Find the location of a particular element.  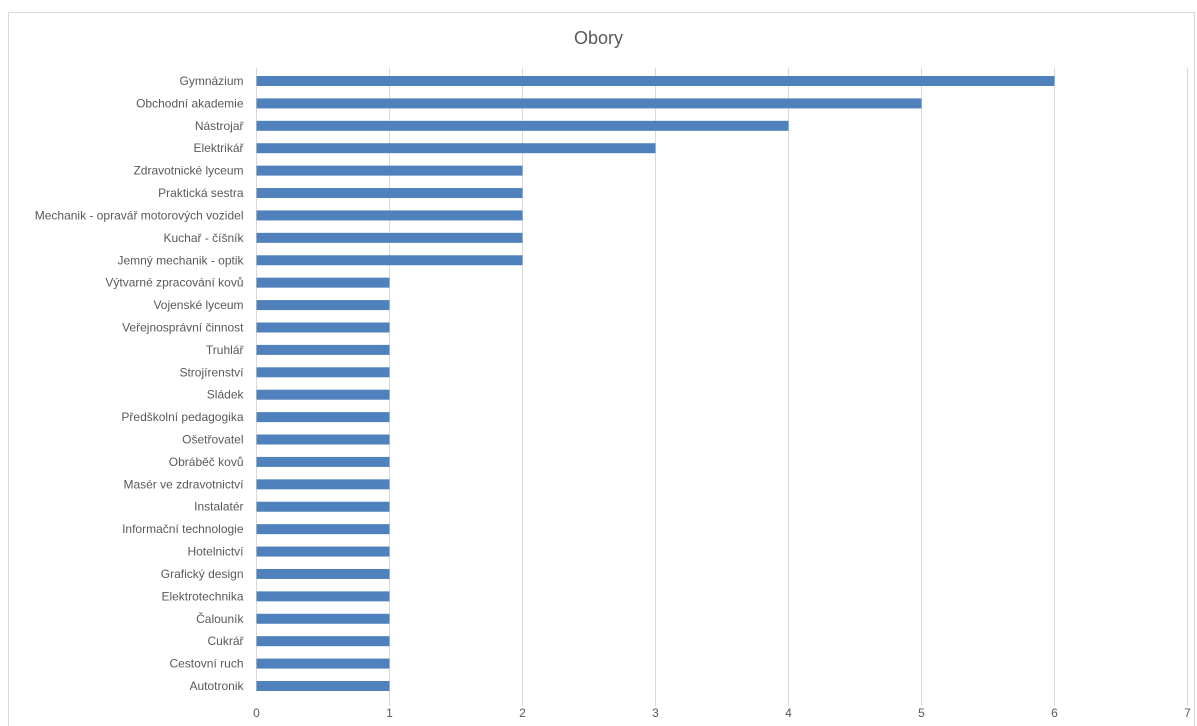

category-label: Vojenské lyceum is located at coordinates (198, 305).